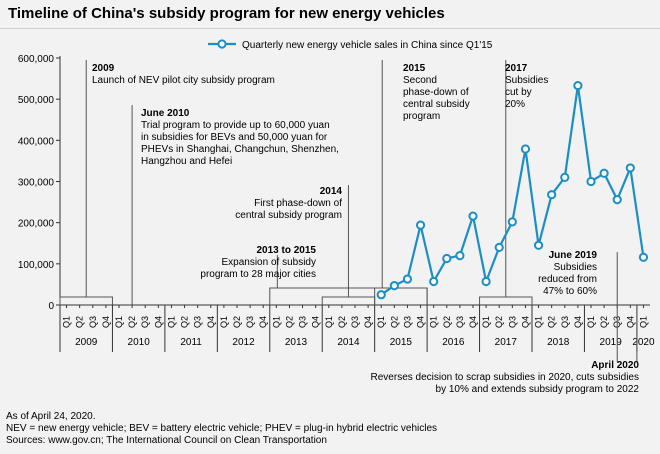  I want to click on annotation-heading-a2019: June 2019, so click(573, 255).